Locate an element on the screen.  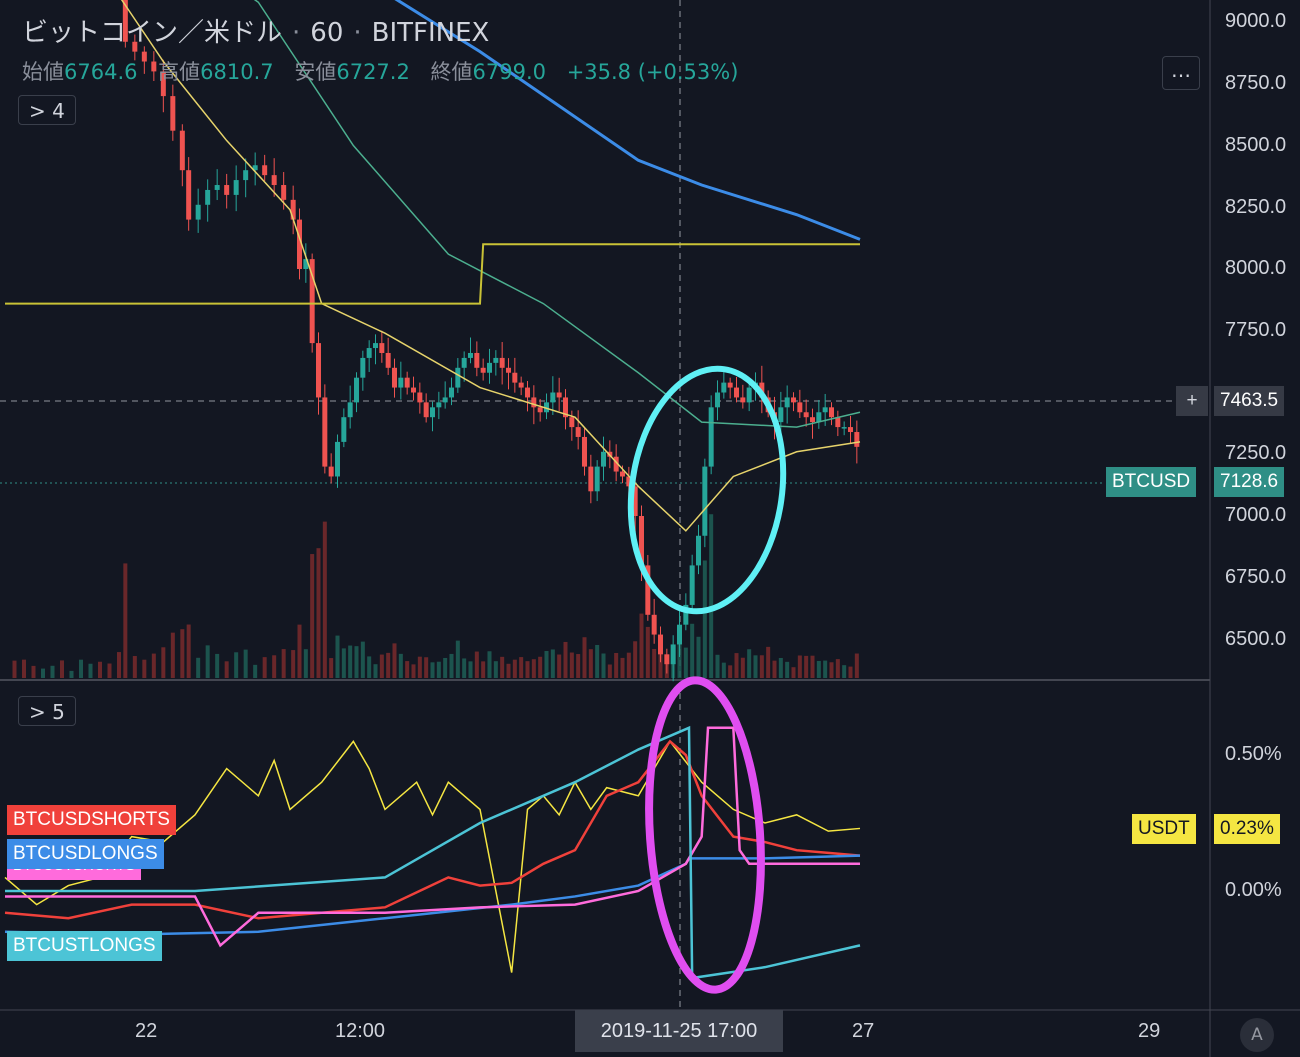
high-label: 高値 is located at coordinates (179, 72).